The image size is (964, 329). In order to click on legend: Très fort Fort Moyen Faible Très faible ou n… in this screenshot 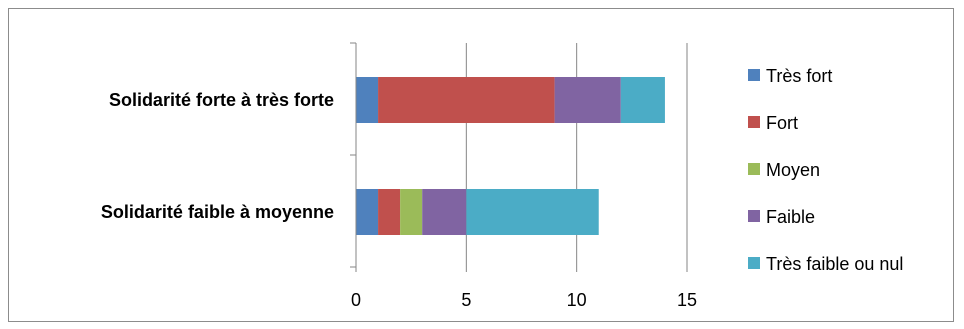, I will do `click(825, 170)`.